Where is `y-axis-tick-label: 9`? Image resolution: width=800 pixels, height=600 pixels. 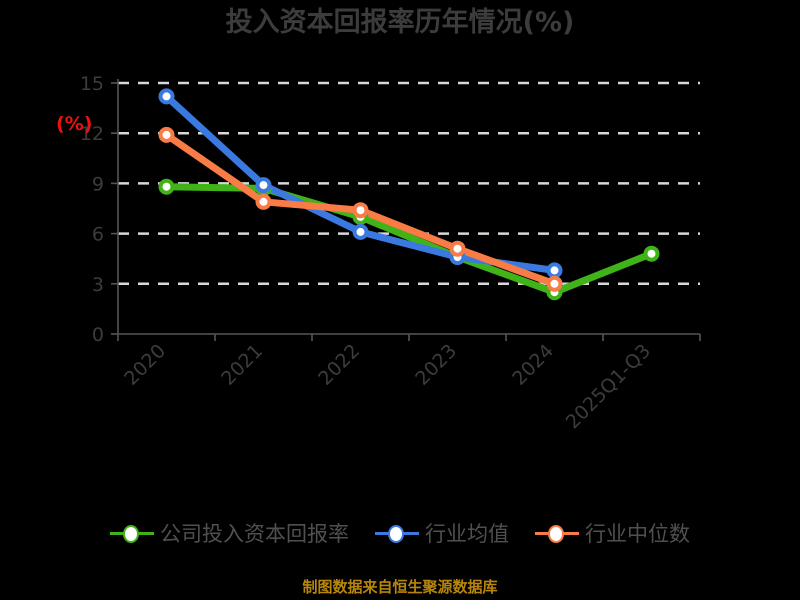 y-axis-tick-label: 9 is located at coordinates (98, 184).